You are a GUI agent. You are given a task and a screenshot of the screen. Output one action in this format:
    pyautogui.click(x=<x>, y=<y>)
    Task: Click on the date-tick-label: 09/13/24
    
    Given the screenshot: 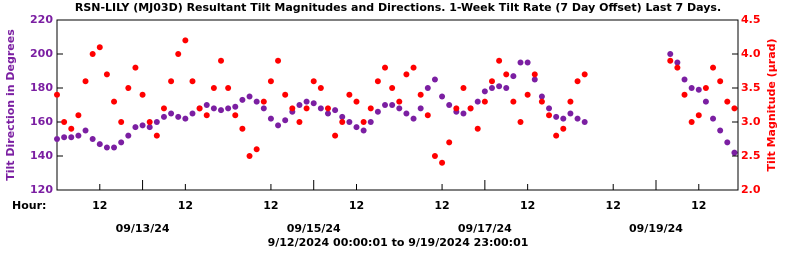 What is the action you would take?
    pyautogui.click(x=143, y=228)
    